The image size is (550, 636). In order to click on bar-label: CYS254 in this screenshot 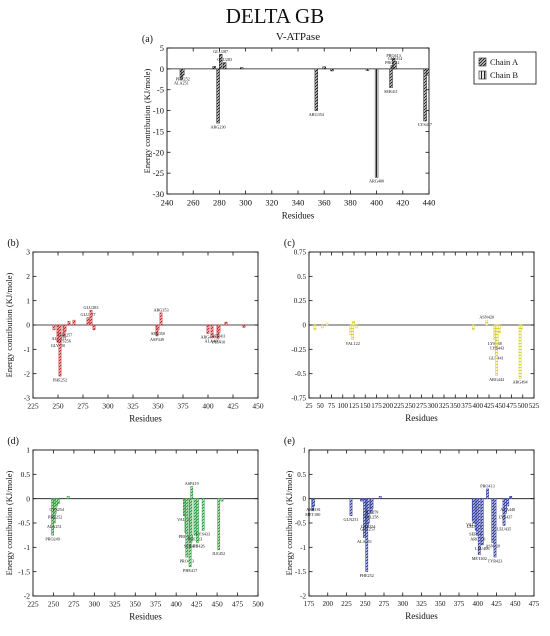, I will do `click(57, 509)`.